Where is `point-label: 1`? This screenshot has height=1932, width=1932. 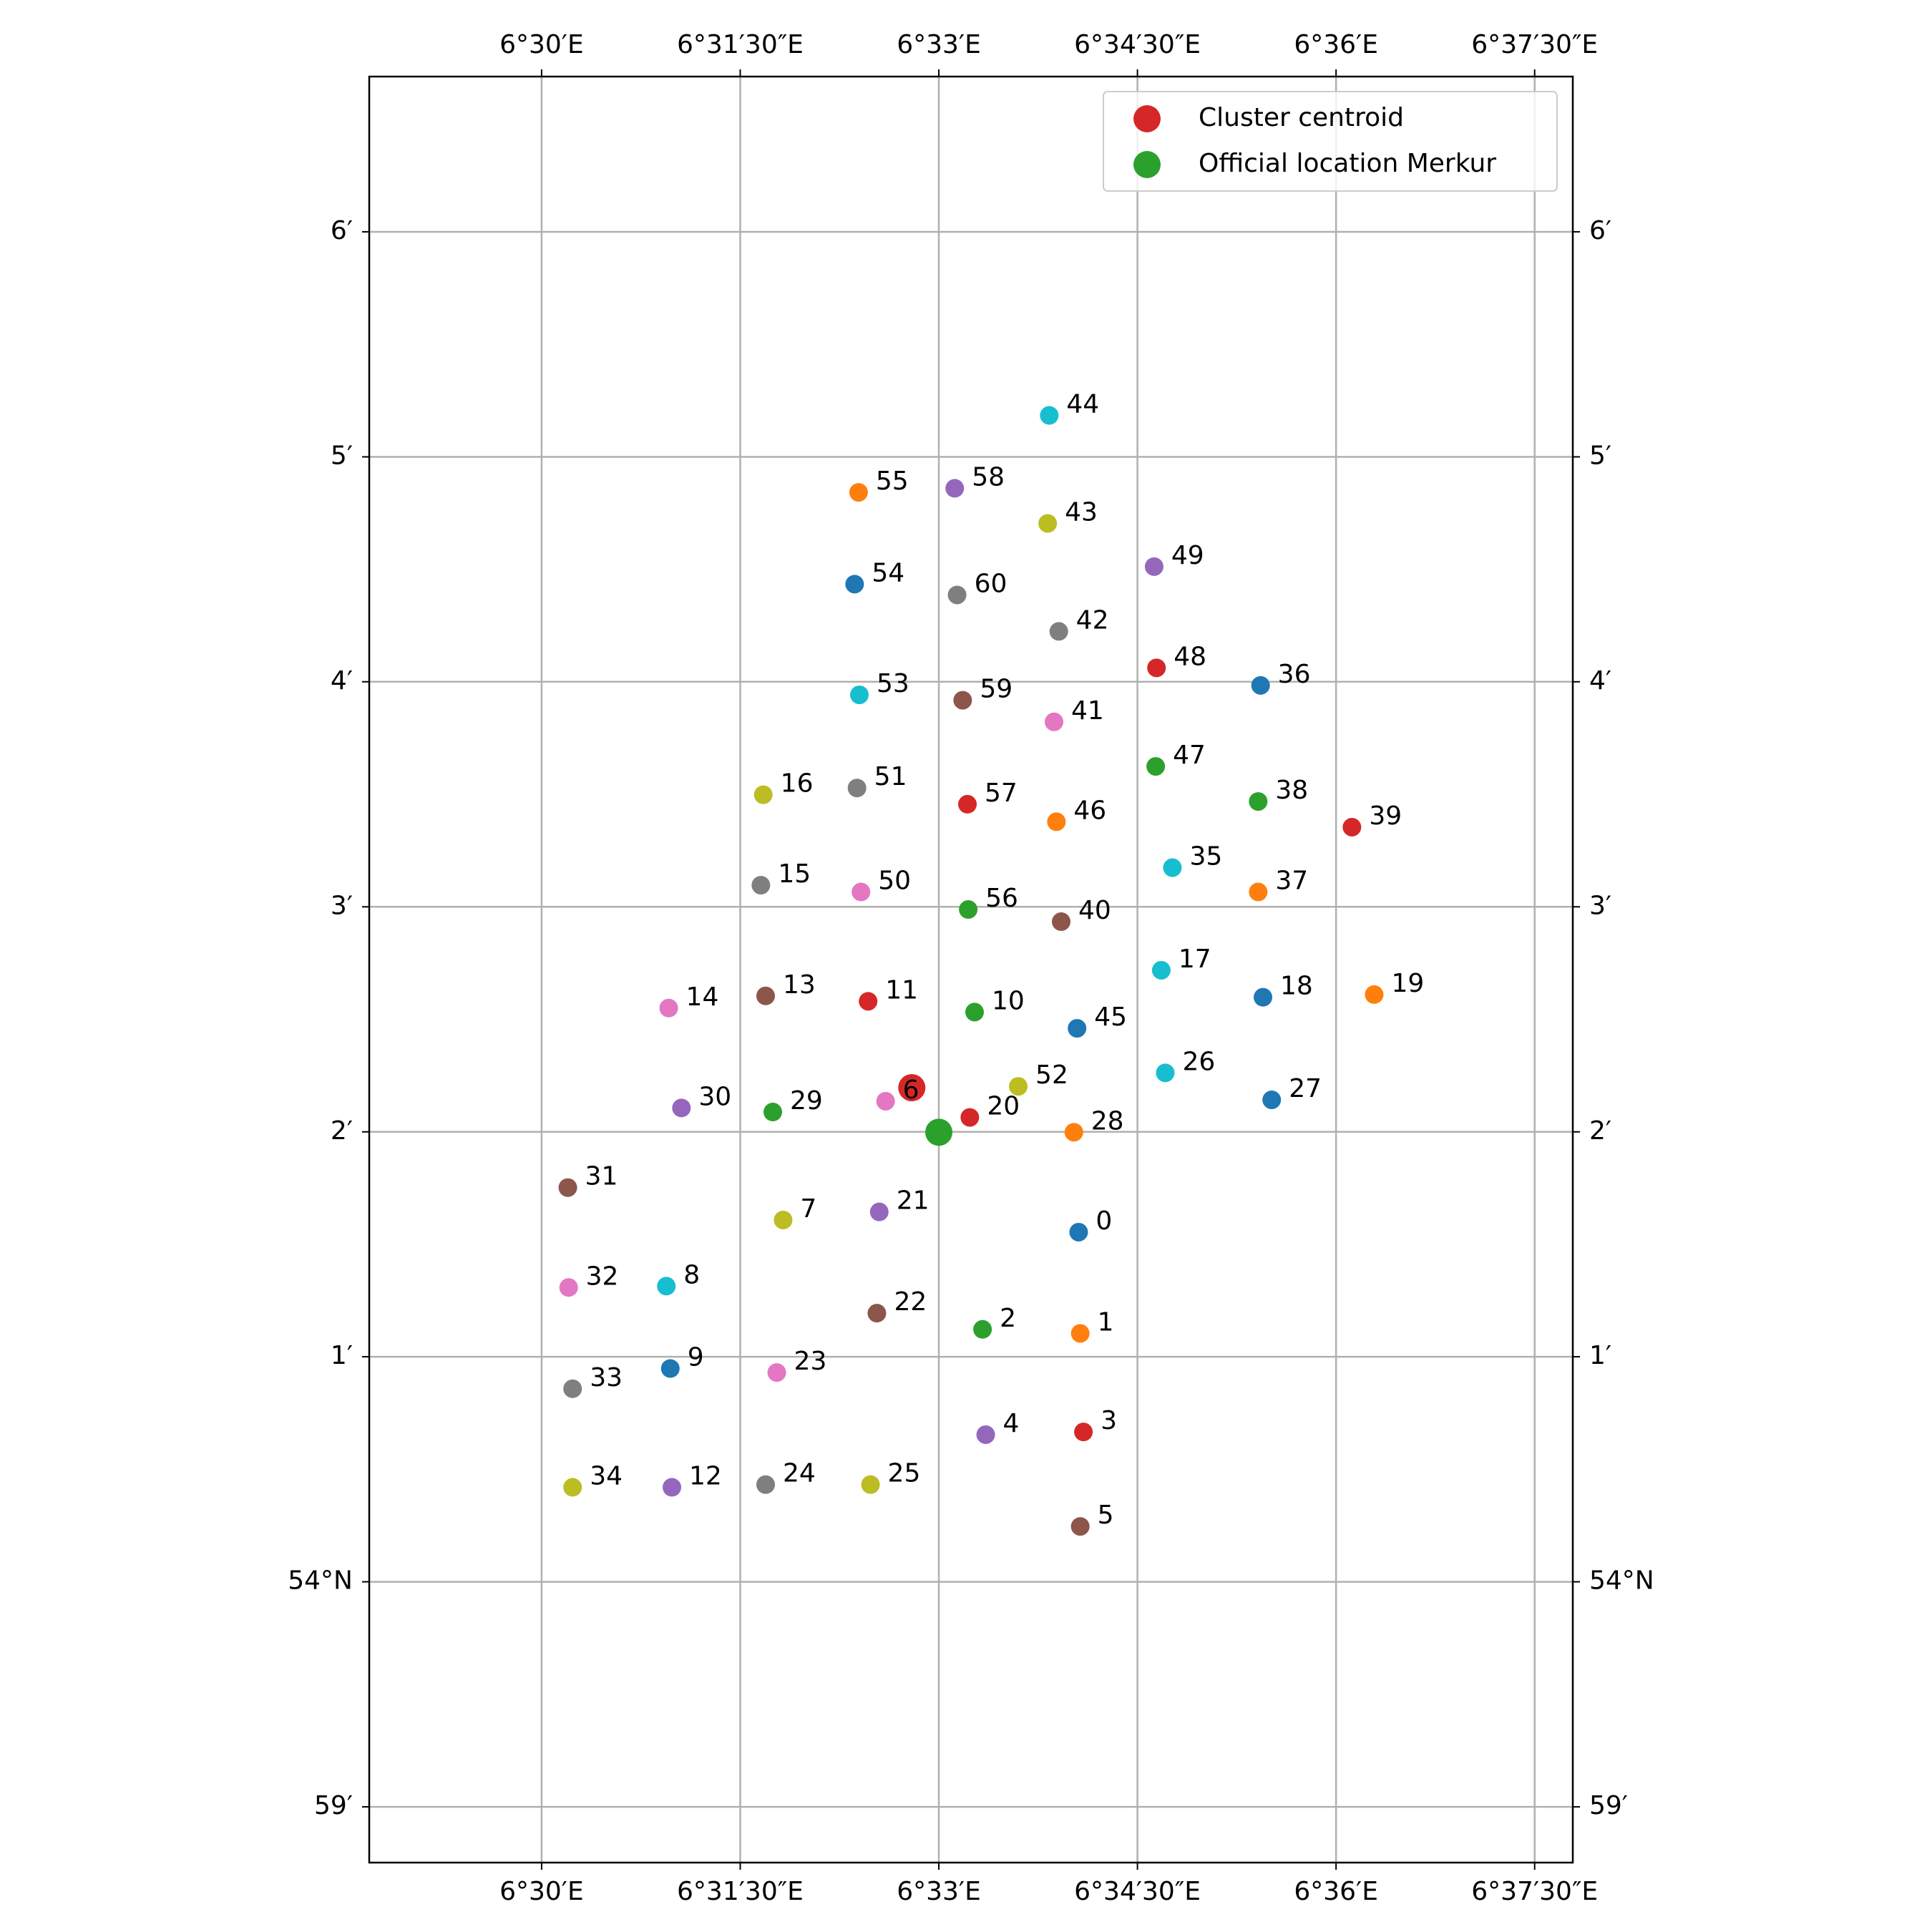
point-label: 1 is located at coordinates (1106, 1322).